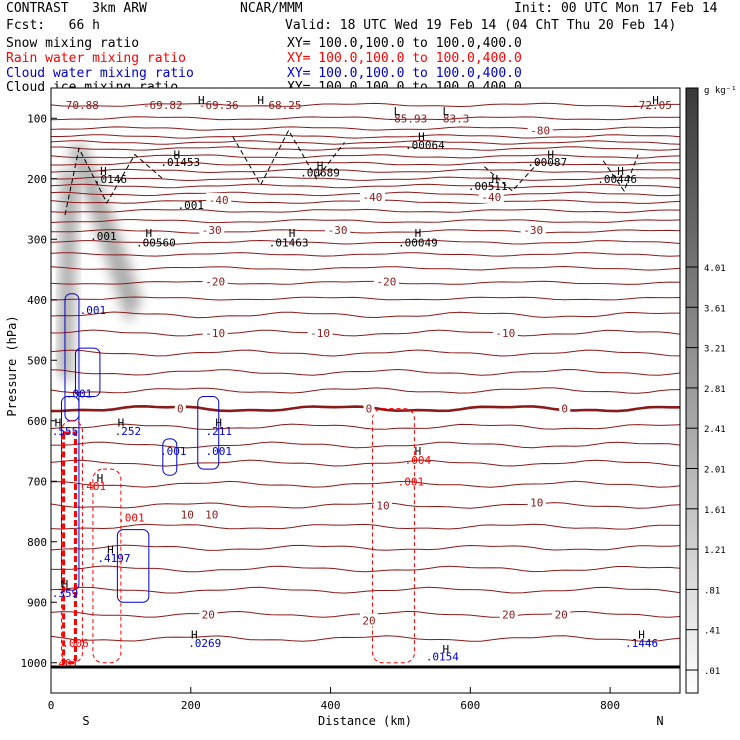  Describe the element at coordinates (79, 105) in the screenshot. I see `value-label: -70.88` at that location.